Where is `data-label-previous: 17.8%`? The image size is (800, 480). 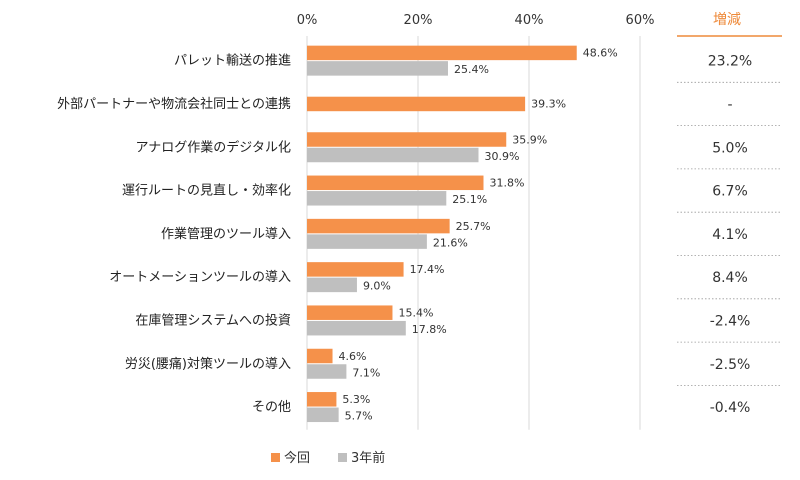
data-label-previous: 17.8% is located at coordinates (429, 329).